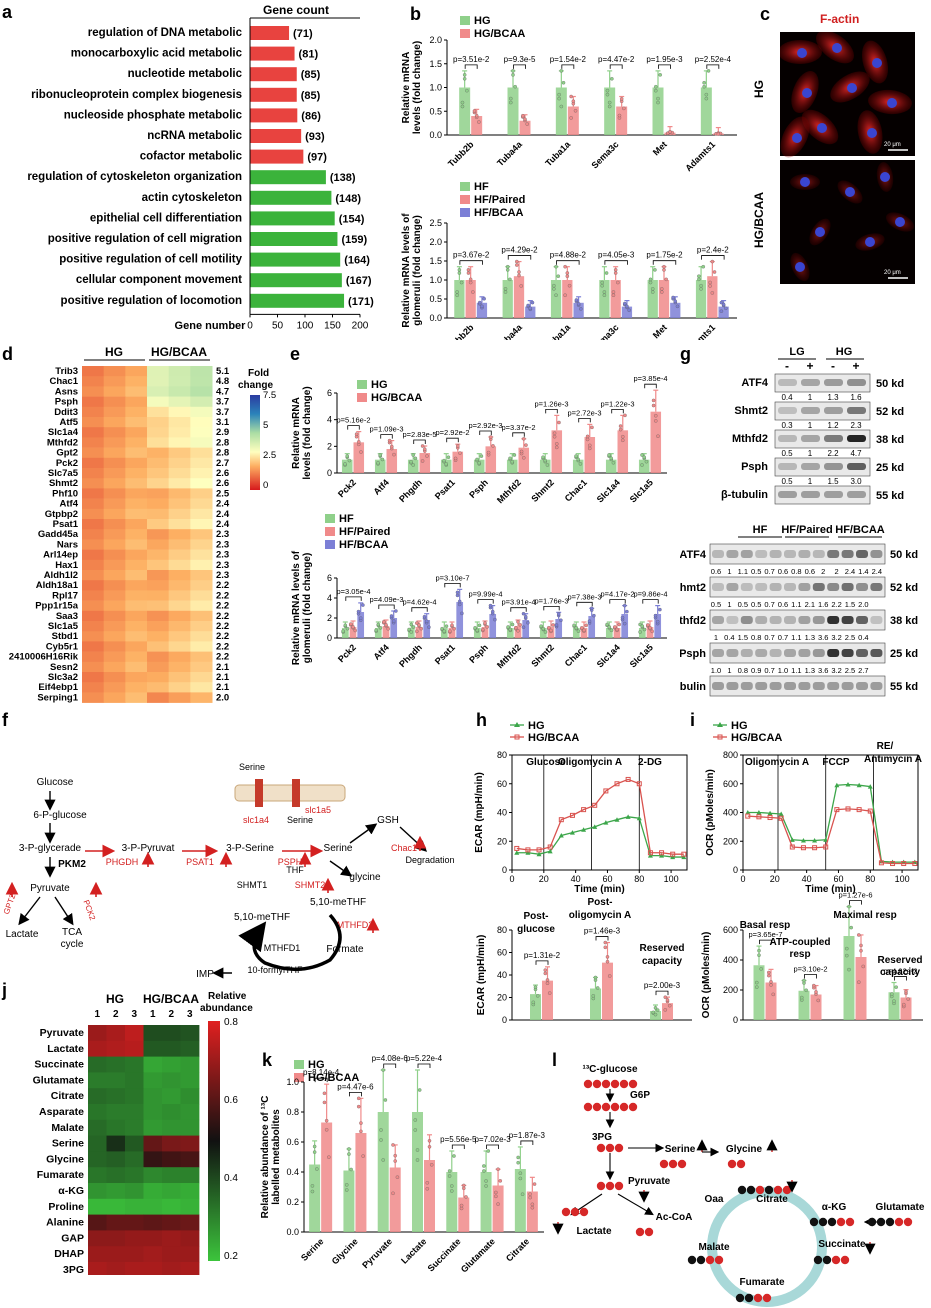 The height and width of the screenshot is (1308, 931). I want to click on panel-e-bottom-pvalue: p=1.76e-3, so click(552, 600).